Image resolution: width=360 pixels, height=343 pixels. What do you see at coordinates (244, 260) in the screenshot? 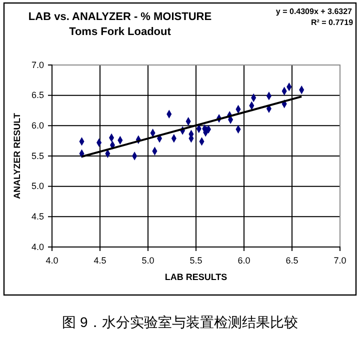
I see `x-tick-label: 6.0` at bounding box center [244, 260].